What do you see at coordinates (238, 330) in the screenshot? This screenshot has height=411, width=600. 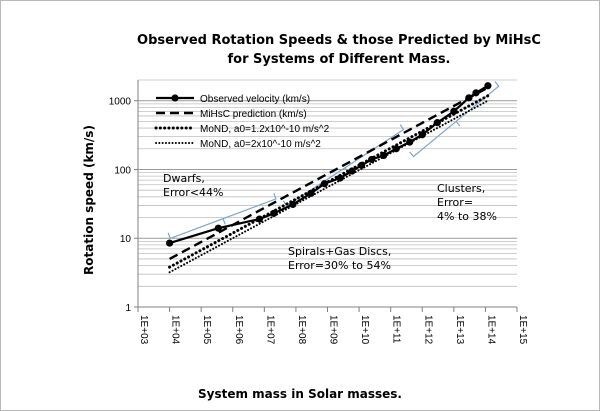 I see `x-tick-label: 1E+06` at bounding box center [238, 330].